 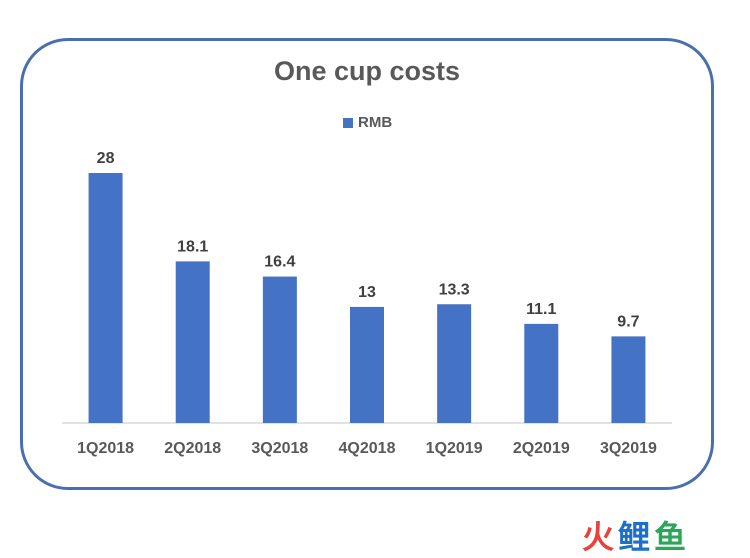 What do you see at coordinates (670, 537) in the screenshot?
I see `watermark-char: 鱼` at bounding box center [670, 537].